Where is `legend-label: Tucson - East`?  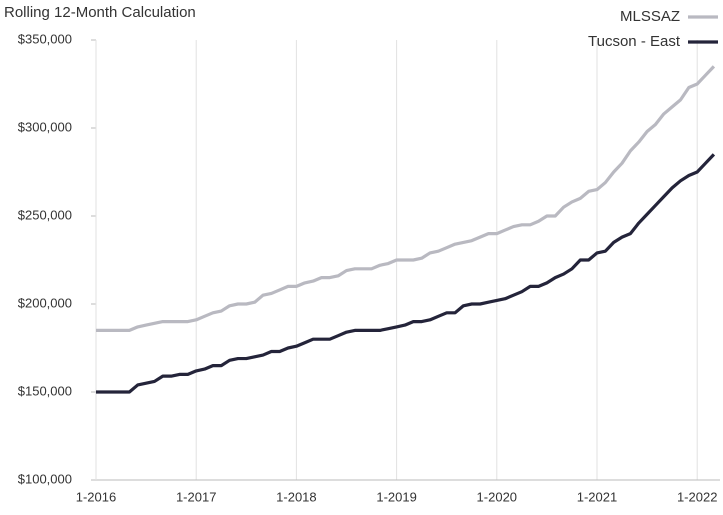
legend-label: Tucson - East is located at coordinates (634, 41).